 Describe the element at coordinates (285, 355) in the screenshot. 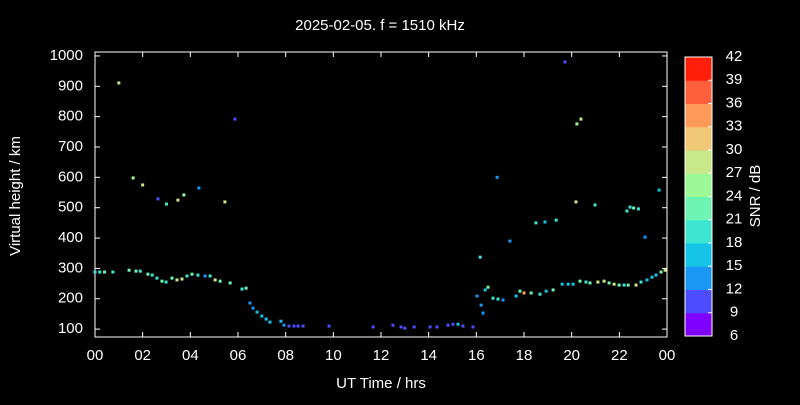

I see `x-tick-label: 08` at that location.